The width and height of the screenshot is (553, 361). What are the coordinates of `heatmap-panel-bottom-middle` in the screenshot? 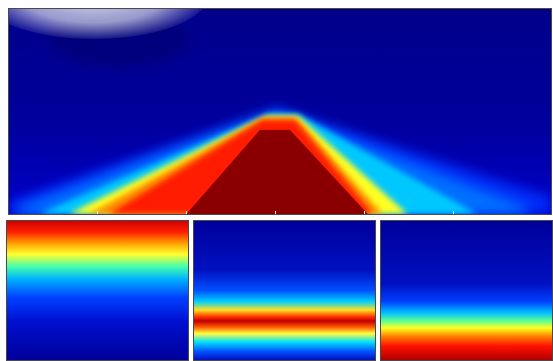 It's located at (284, 290).